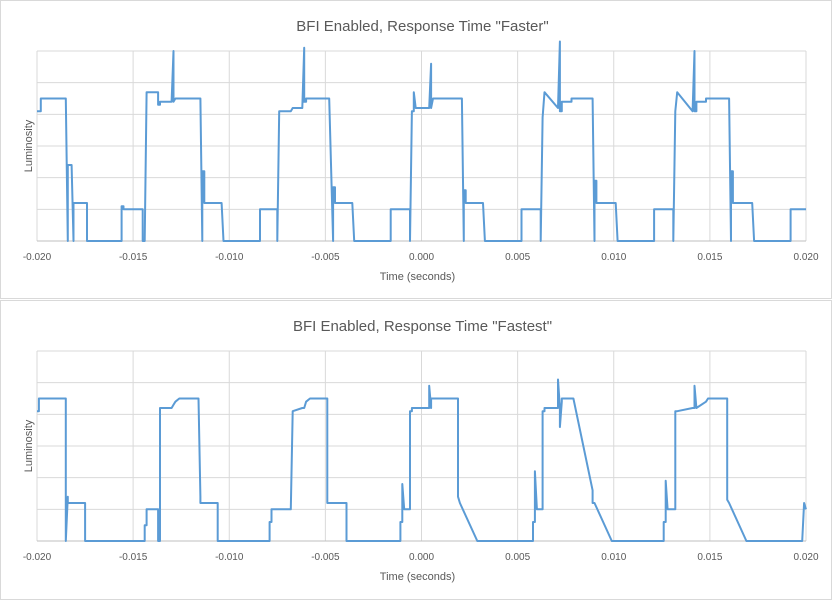 The width and height of the screenshot is (833, 601). What do you see at coordinates (422, 326) in the screenshot?
I see `chart-title: BFI Enabled, Response Time "Fastest"` at bounding box center [422, 326].